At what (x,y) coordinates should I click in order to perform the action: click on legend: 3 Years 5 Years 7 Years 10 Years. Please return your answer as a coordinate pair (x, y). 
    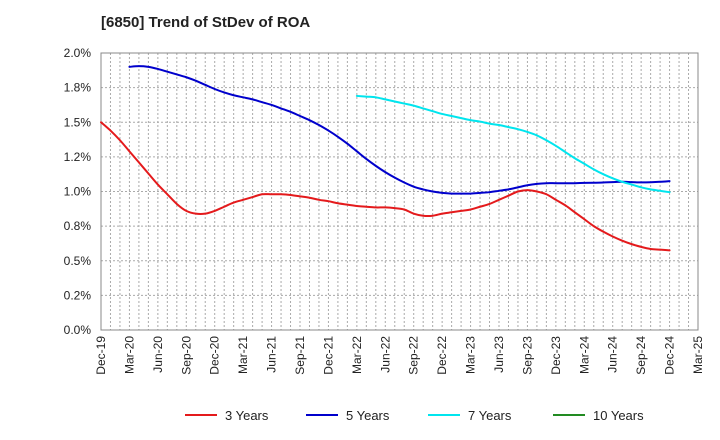
    Looking at the image, I should click on (414, 415).